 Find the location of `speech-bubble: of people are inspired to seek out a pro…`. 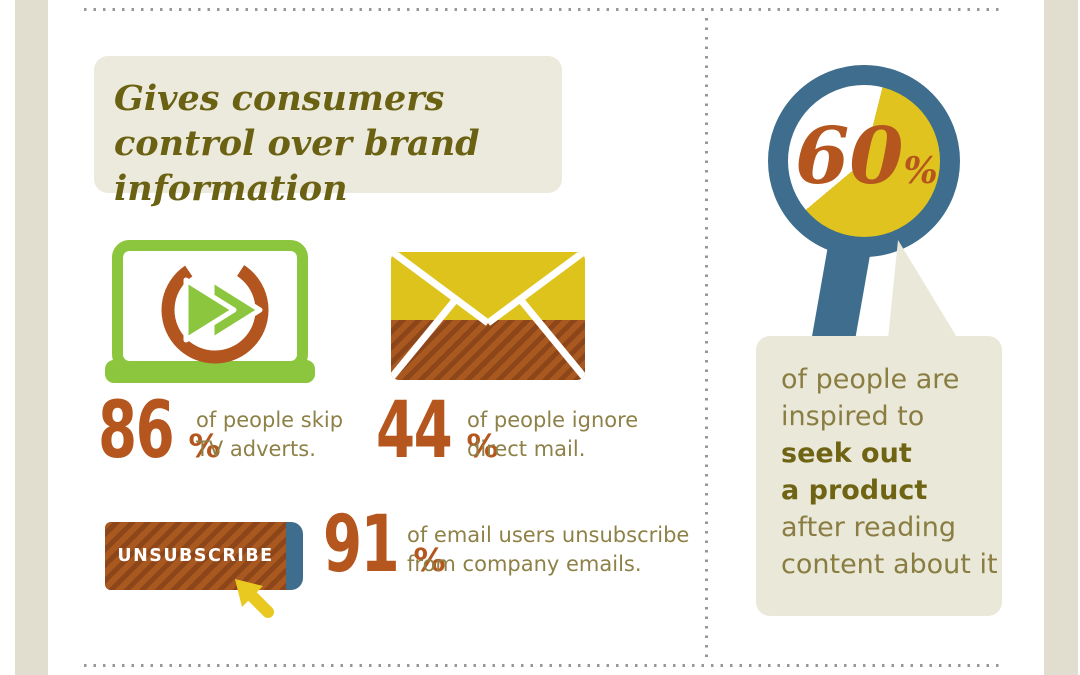

speech-bubble: of people are inspired to seek out a pro… is located at coordinates (879, 476).